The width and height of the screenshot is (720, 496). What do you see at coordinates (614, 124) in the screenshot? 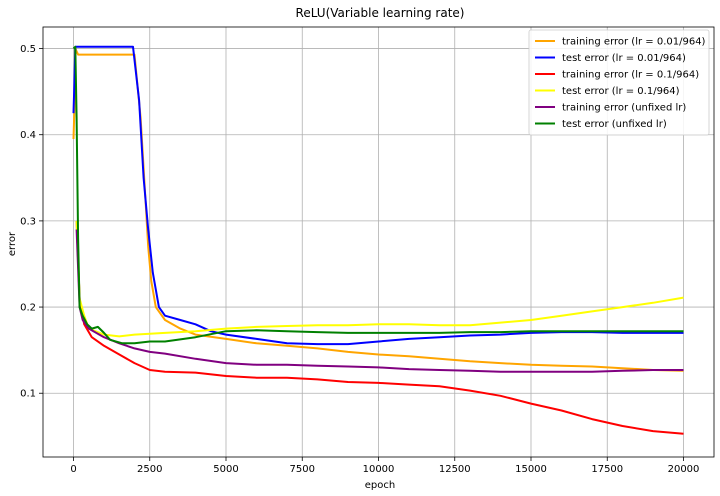
I see `legend-entry: test error (unfixed lr)` at bounding box center [614, 124].